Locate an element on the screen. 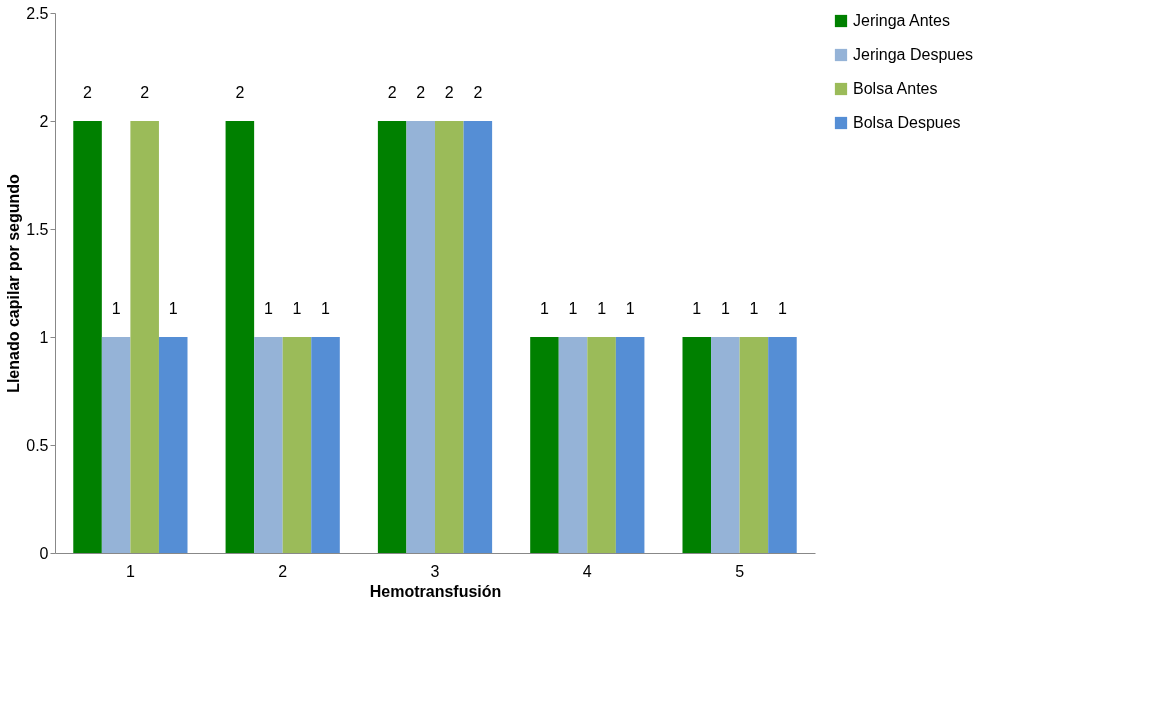 The image size is (1151, 717). y-tick-label: 2 is located at coordinates (44, 121).